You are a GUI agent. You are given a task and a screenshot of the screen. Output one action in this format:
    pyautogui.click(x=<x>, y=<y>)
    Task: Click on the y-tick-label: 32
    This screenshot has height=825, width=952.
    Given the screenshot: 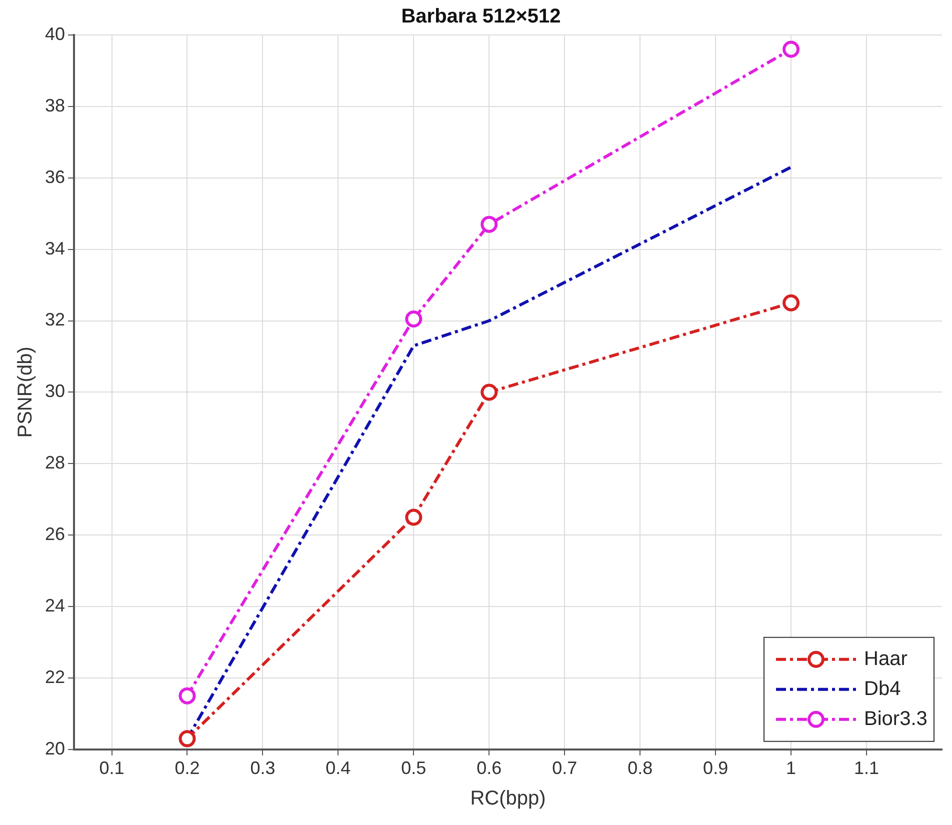 What is the action you would take?
    pyautogui.click(x=55, y=320)
    